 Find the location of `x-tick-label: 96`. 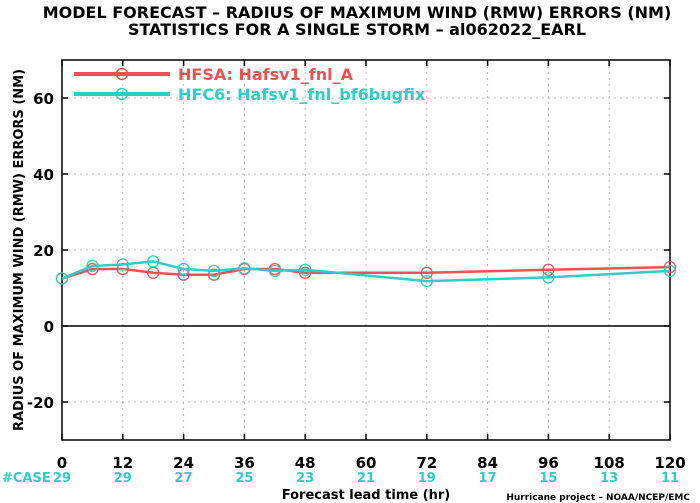

x-tick-label: 96 is located at coordinates (548, 463).